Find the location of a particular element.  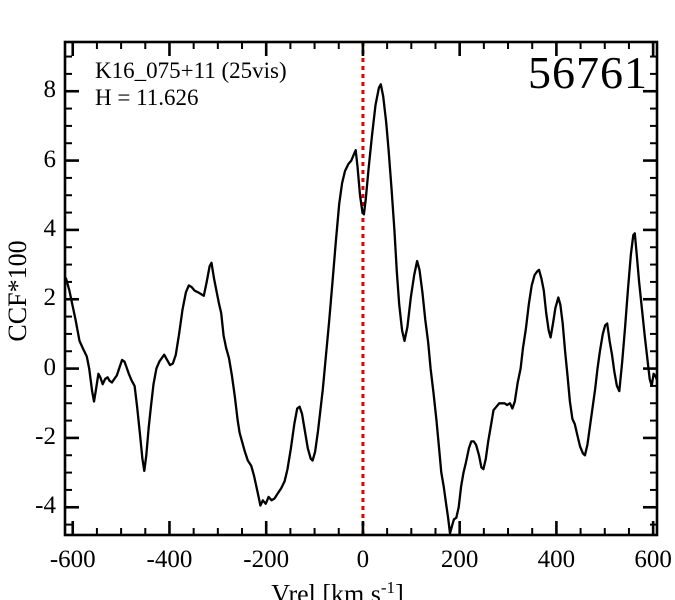

target-annotation: K16_075+11 (25vis) is located at coordinates (191, 70).